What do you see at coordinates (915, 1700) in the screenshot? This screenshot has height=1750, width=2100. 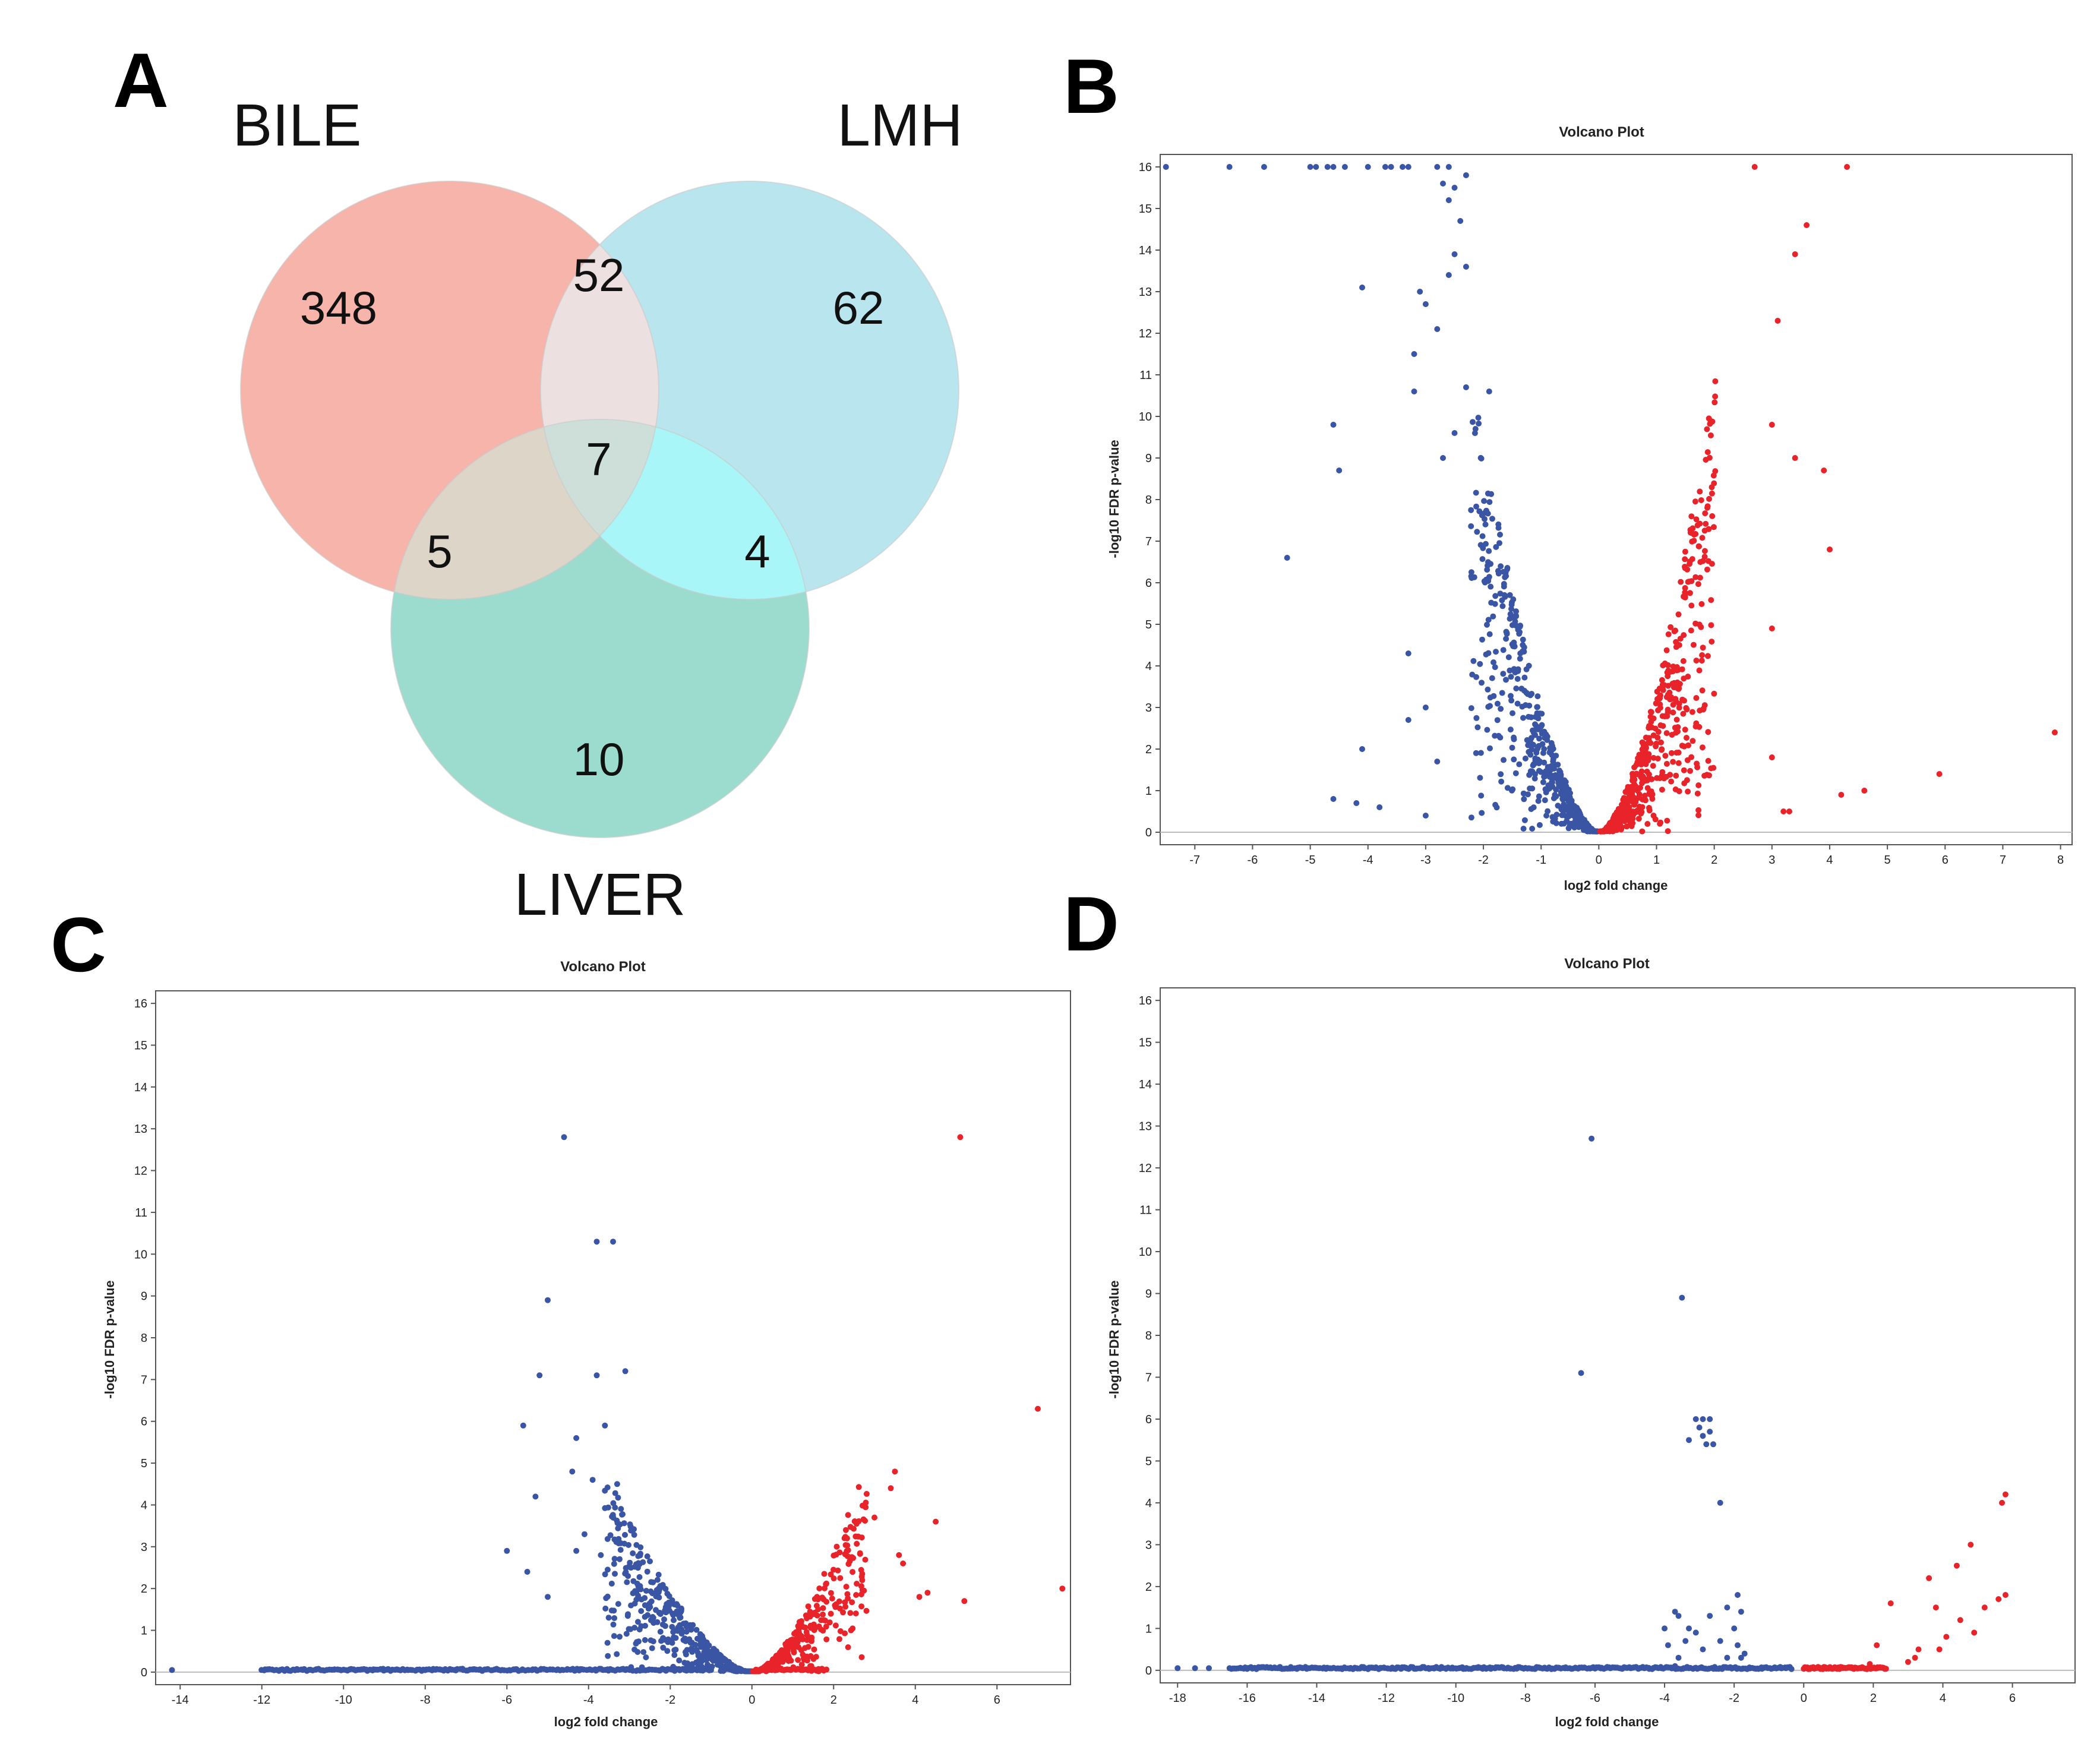 I see `x-tick-label-c: 4` at bounding box center [915, 1700].